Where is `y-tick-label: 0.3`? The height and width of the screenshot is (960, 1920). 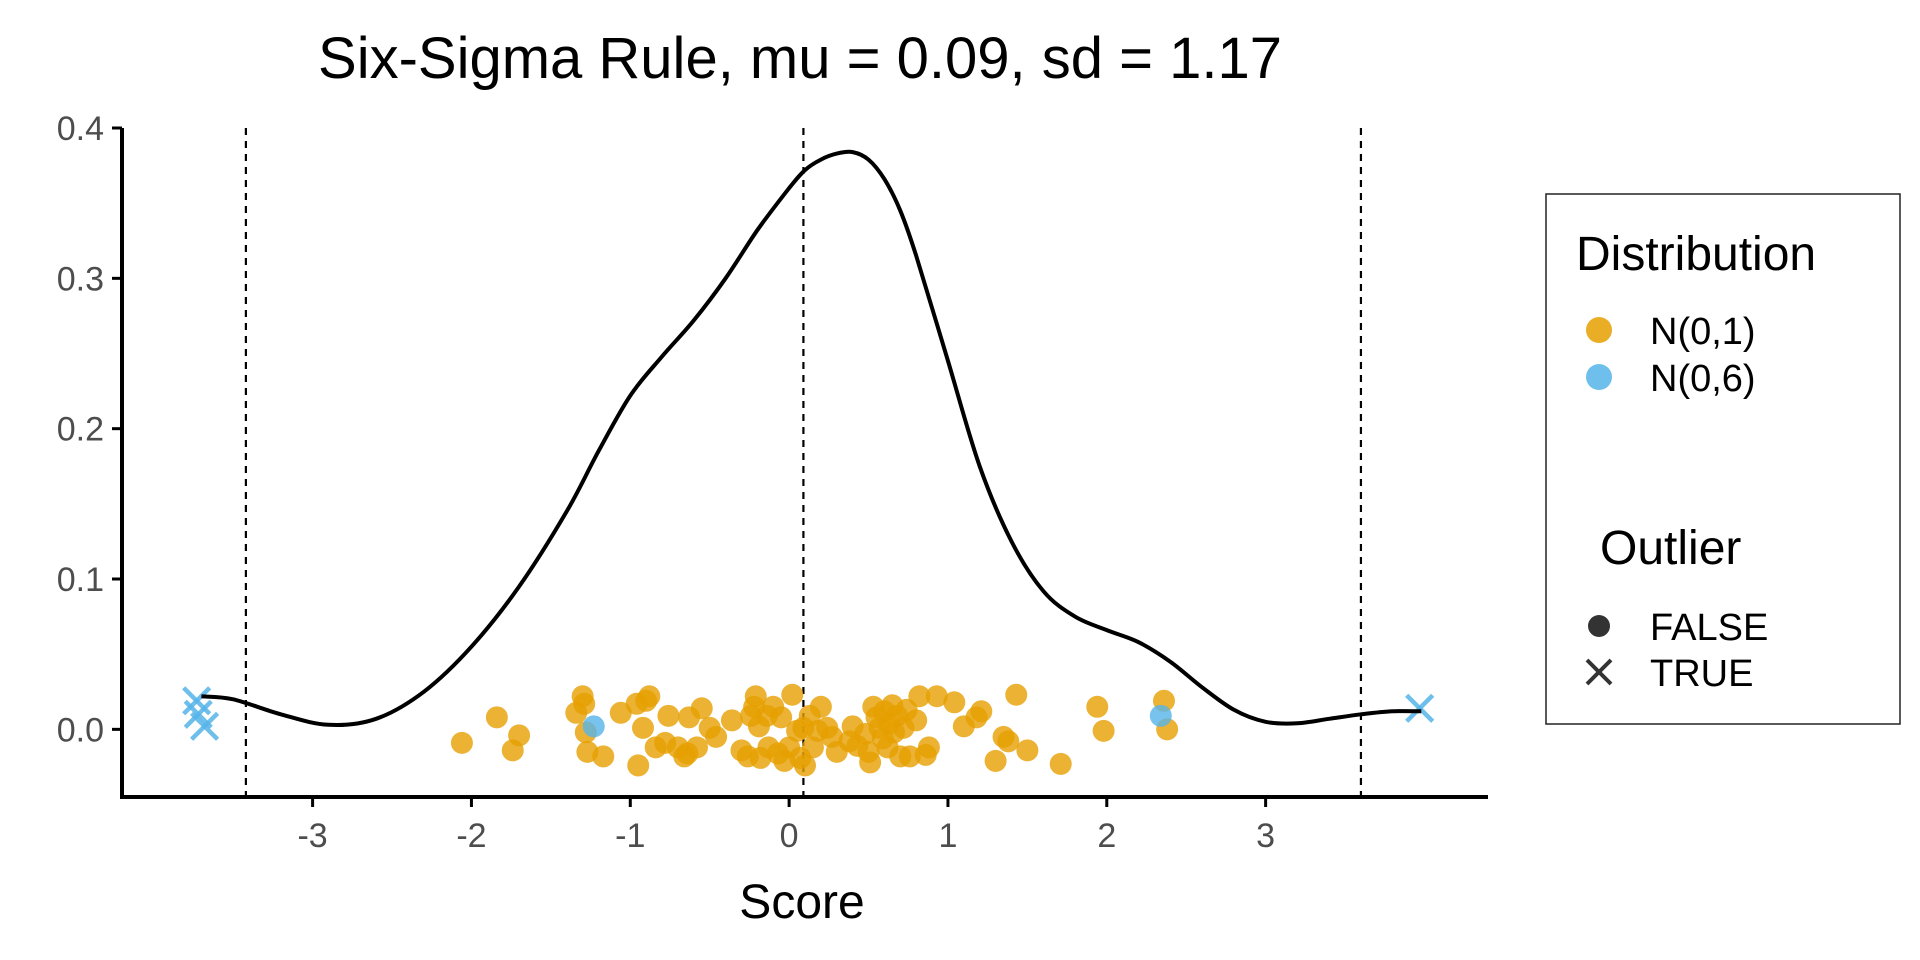
y-tick-label: 0.3 is located at coordinates (80, 279).